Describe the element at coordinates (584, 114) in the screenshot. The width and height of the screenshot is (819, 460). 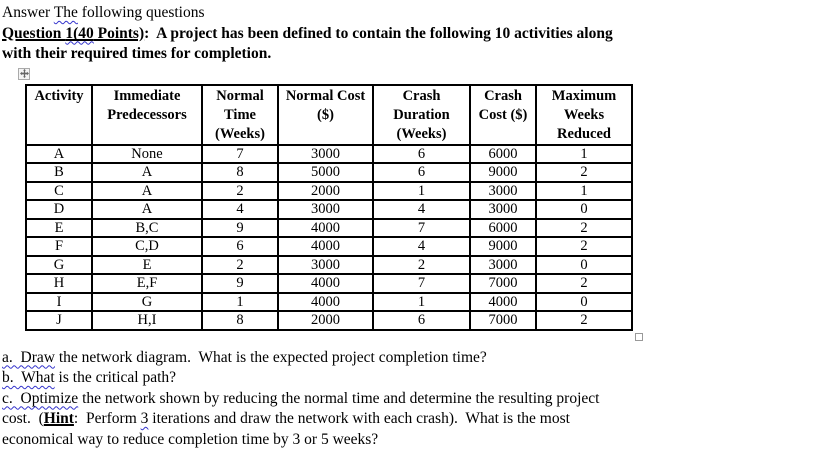
I see `column-header-max-weeks: Maximum Weeks Reduced` at that location.